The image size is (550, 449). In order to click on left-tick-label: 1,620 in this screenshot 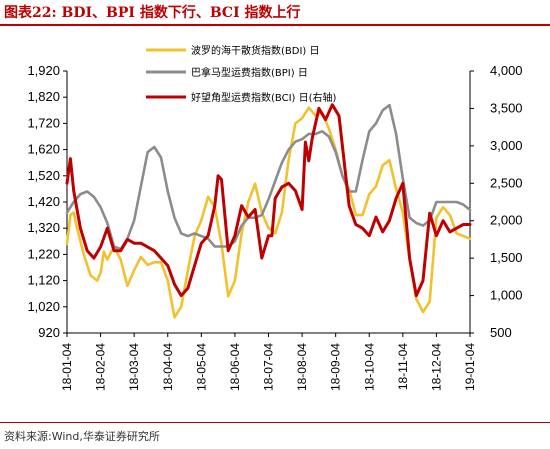, I will do `click(43, 149)`.